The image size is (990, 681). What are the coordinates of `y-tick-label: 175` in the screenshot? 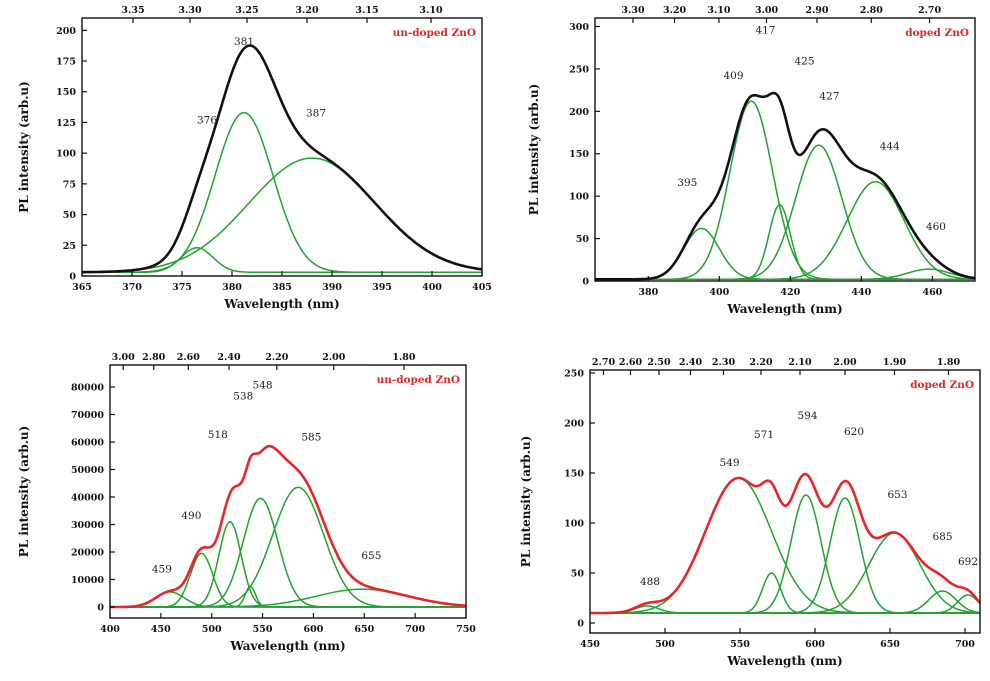 It's located at (66, 62).